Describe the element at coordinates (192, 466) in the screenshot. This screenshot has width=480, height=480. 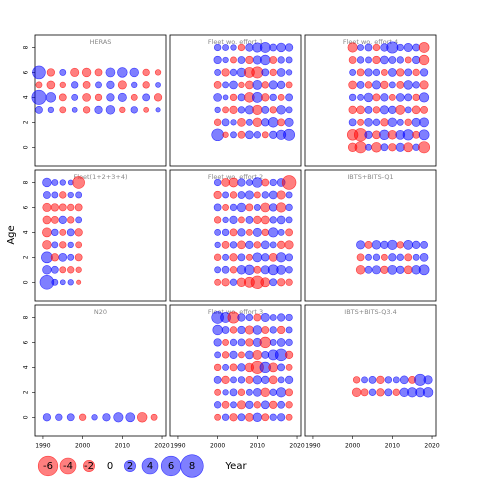
I see `legend-label: 8` at that location.